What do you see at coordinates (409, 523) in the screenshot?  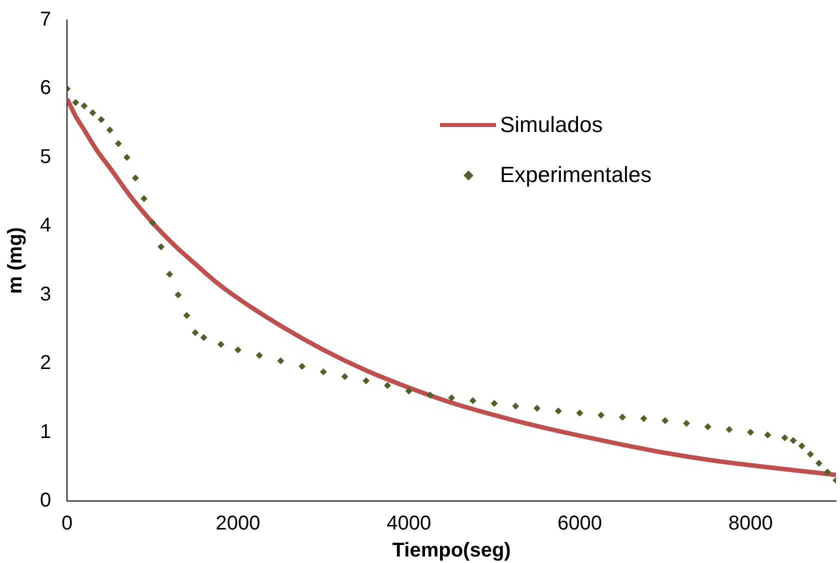 I see `x-tick-label: 4000` at bounding box center [409, 523].